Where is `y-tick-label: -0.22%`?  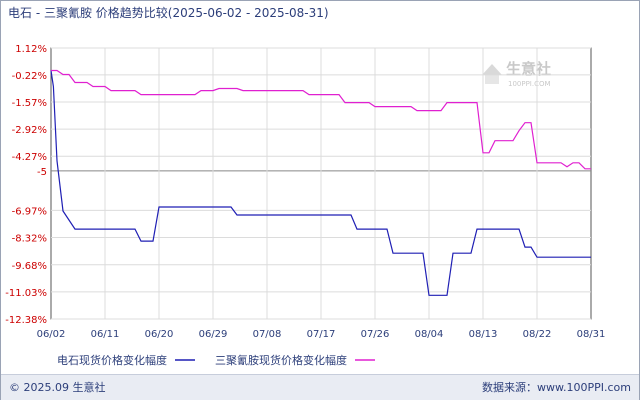
y-tick-label: -0.22% is located at coordinates (29, 76).